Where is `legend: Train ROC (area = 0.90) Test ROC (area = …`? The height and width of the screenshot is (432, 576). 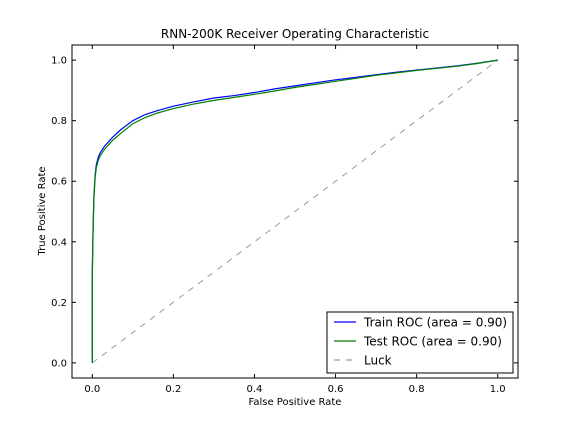
legend: Train ROC (area = 0.90) Test ROC (area = … is located at coordinates (420, 342).